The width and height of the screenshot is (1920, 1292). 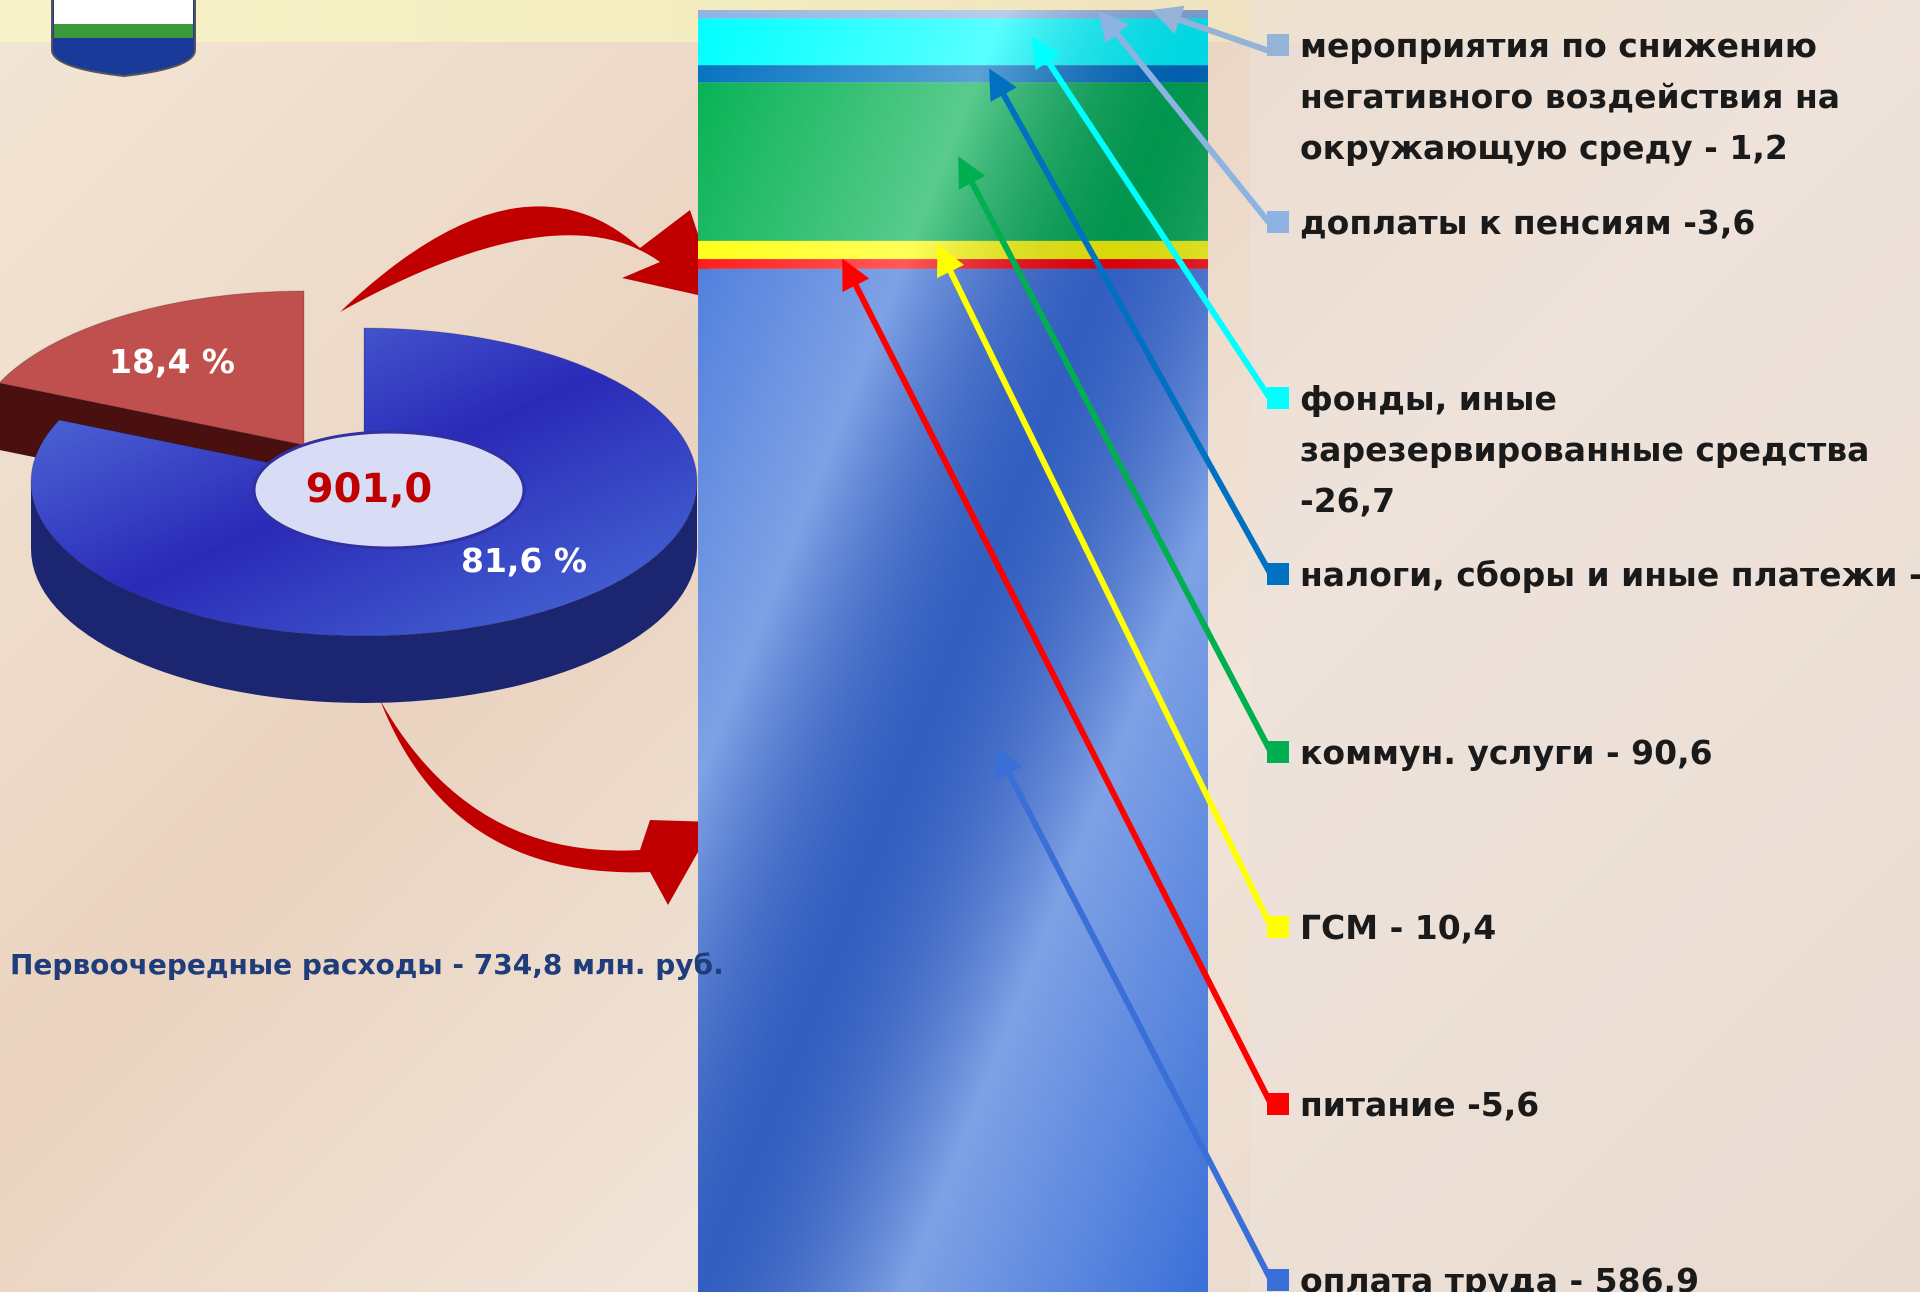 What do you see at coordinates (367, 964) in the screenshot?
I see `caption: Первоочередные расходы - 734,8 млн. руб.` at bounding box center [367, 964].